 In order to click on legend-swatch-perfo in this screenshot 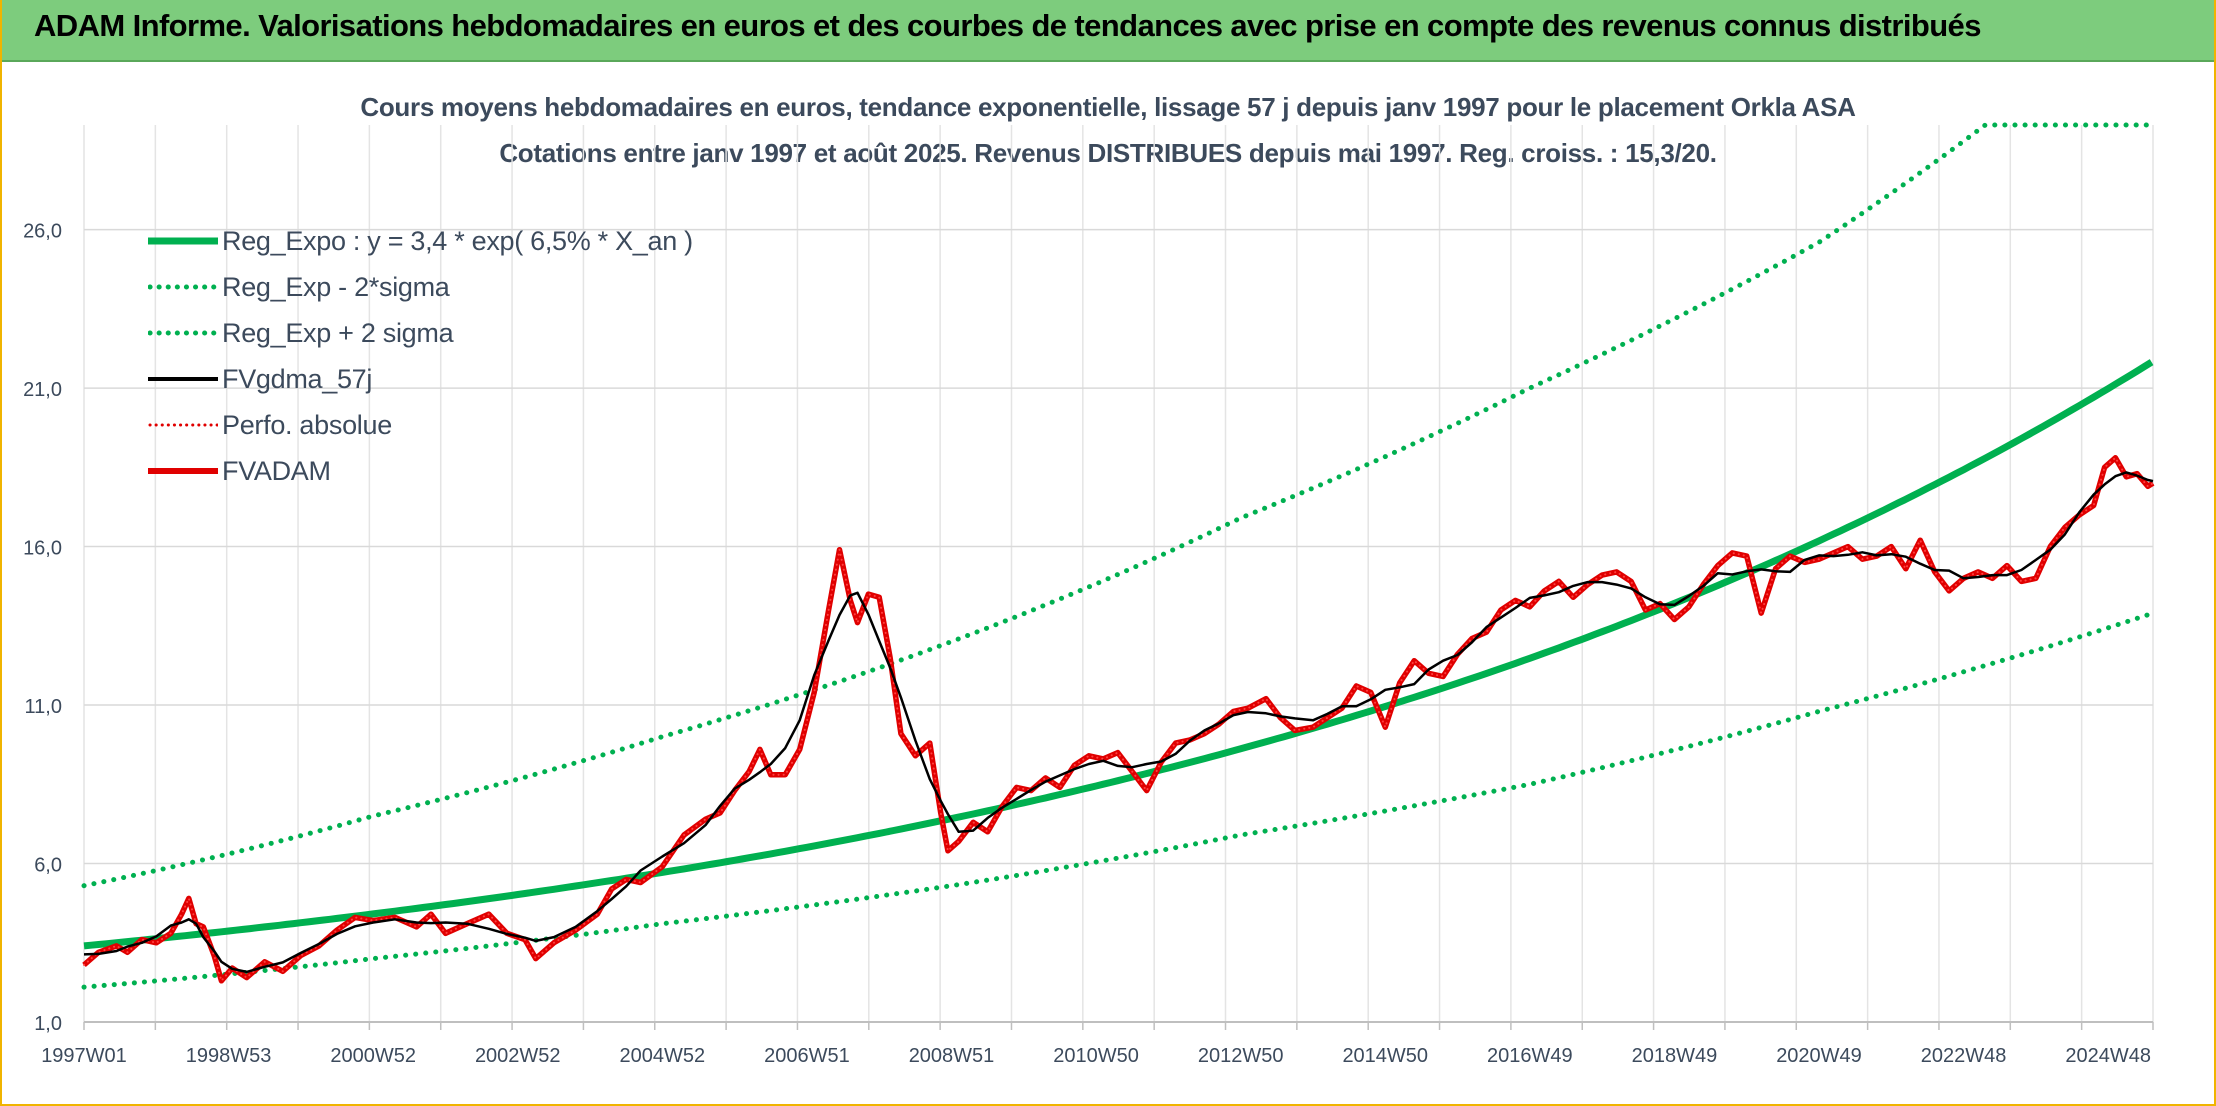, I will do `click(183, 425)`.